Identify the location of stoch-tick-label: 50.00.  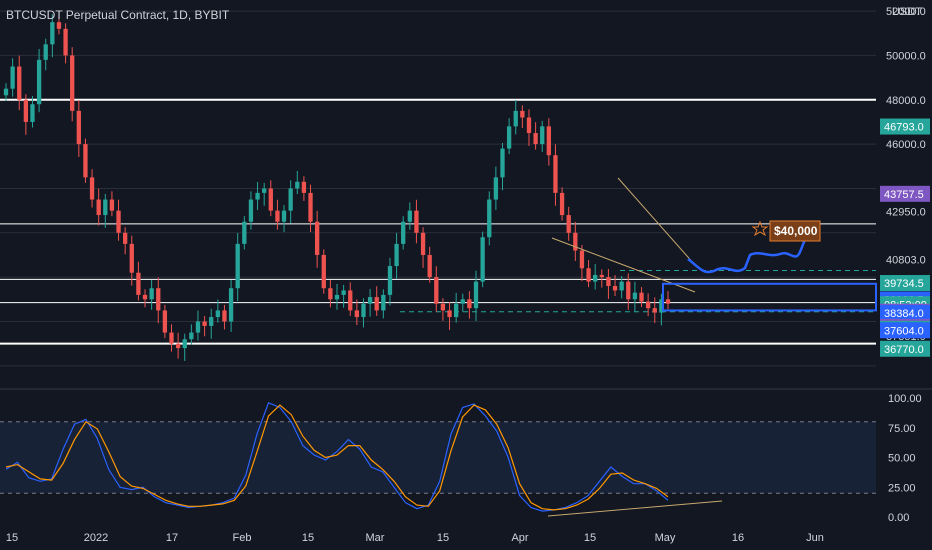
(902, 459).